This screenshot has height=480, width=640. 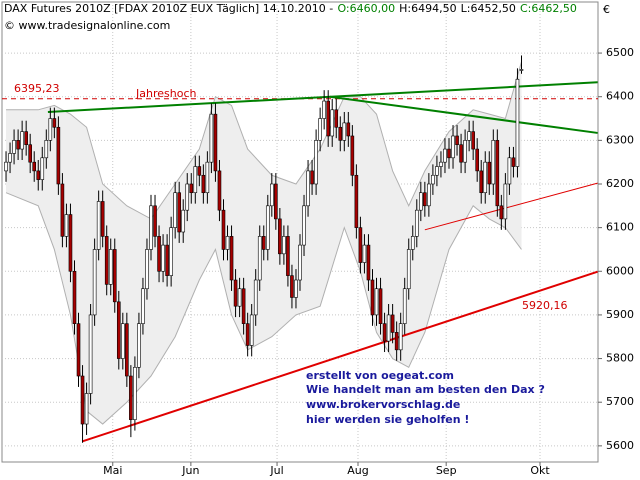 What do you see at coordinates (606, 9) in the screenshot?
I see `currency: €` at bounding box center [606, 9].